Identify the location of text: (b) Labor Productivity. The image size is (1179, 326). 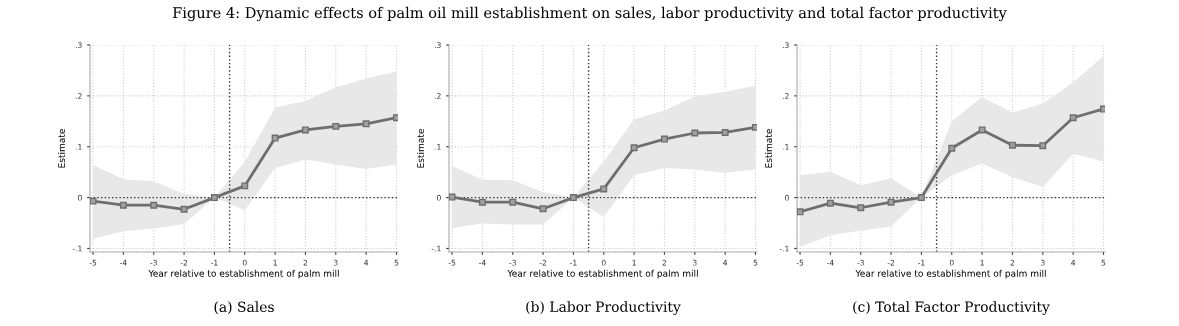
(603, 308).